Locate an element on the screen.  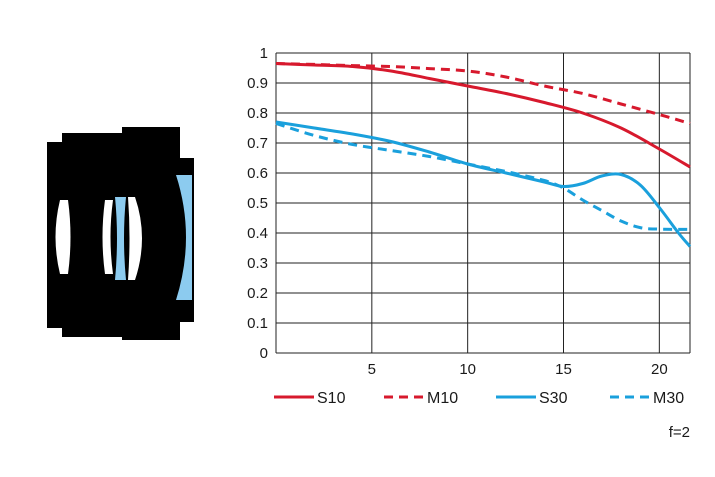
x-tick-label: 15 is located at coordinates (563, 369).